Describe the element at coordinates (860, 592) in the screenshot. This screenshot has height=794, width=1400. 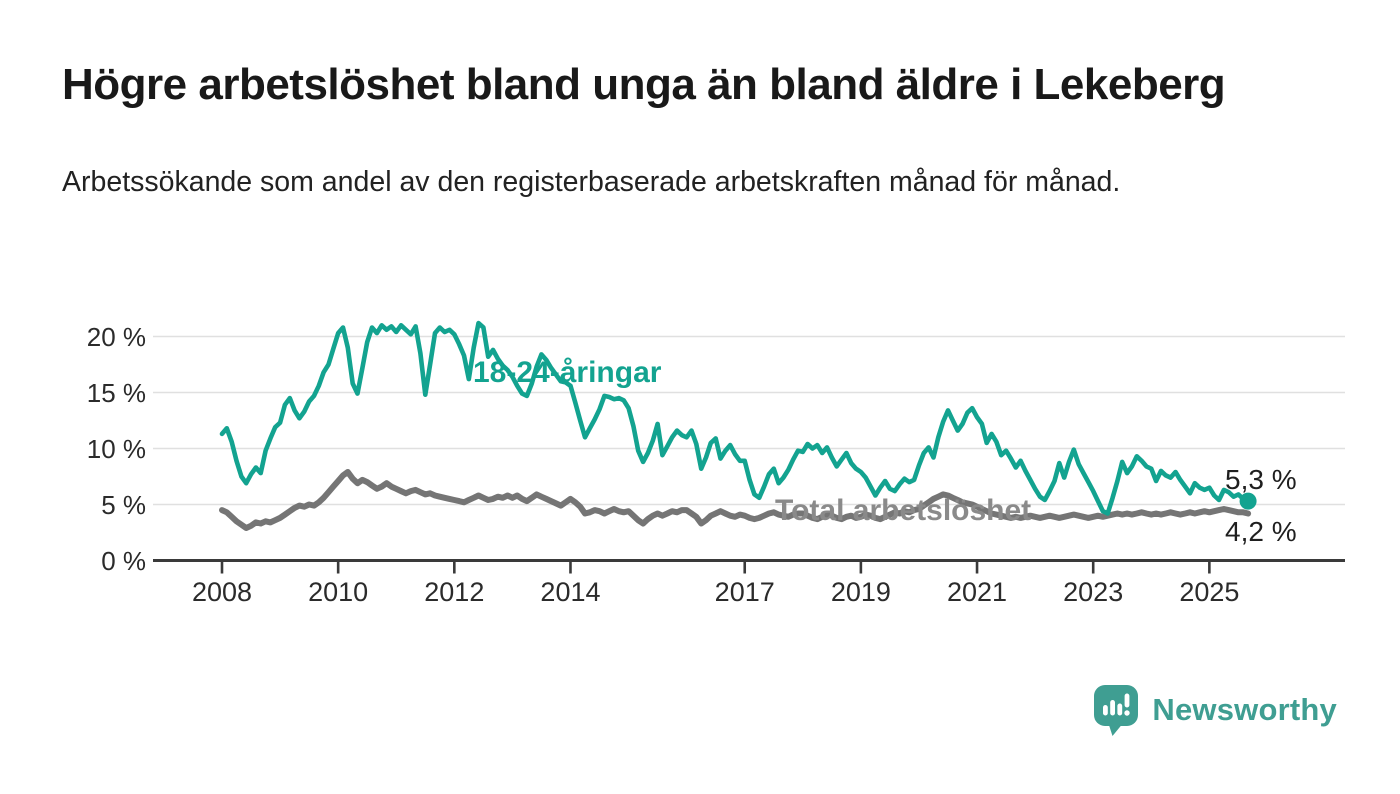
I see `x-axis-tick-label: 2019` at that location.